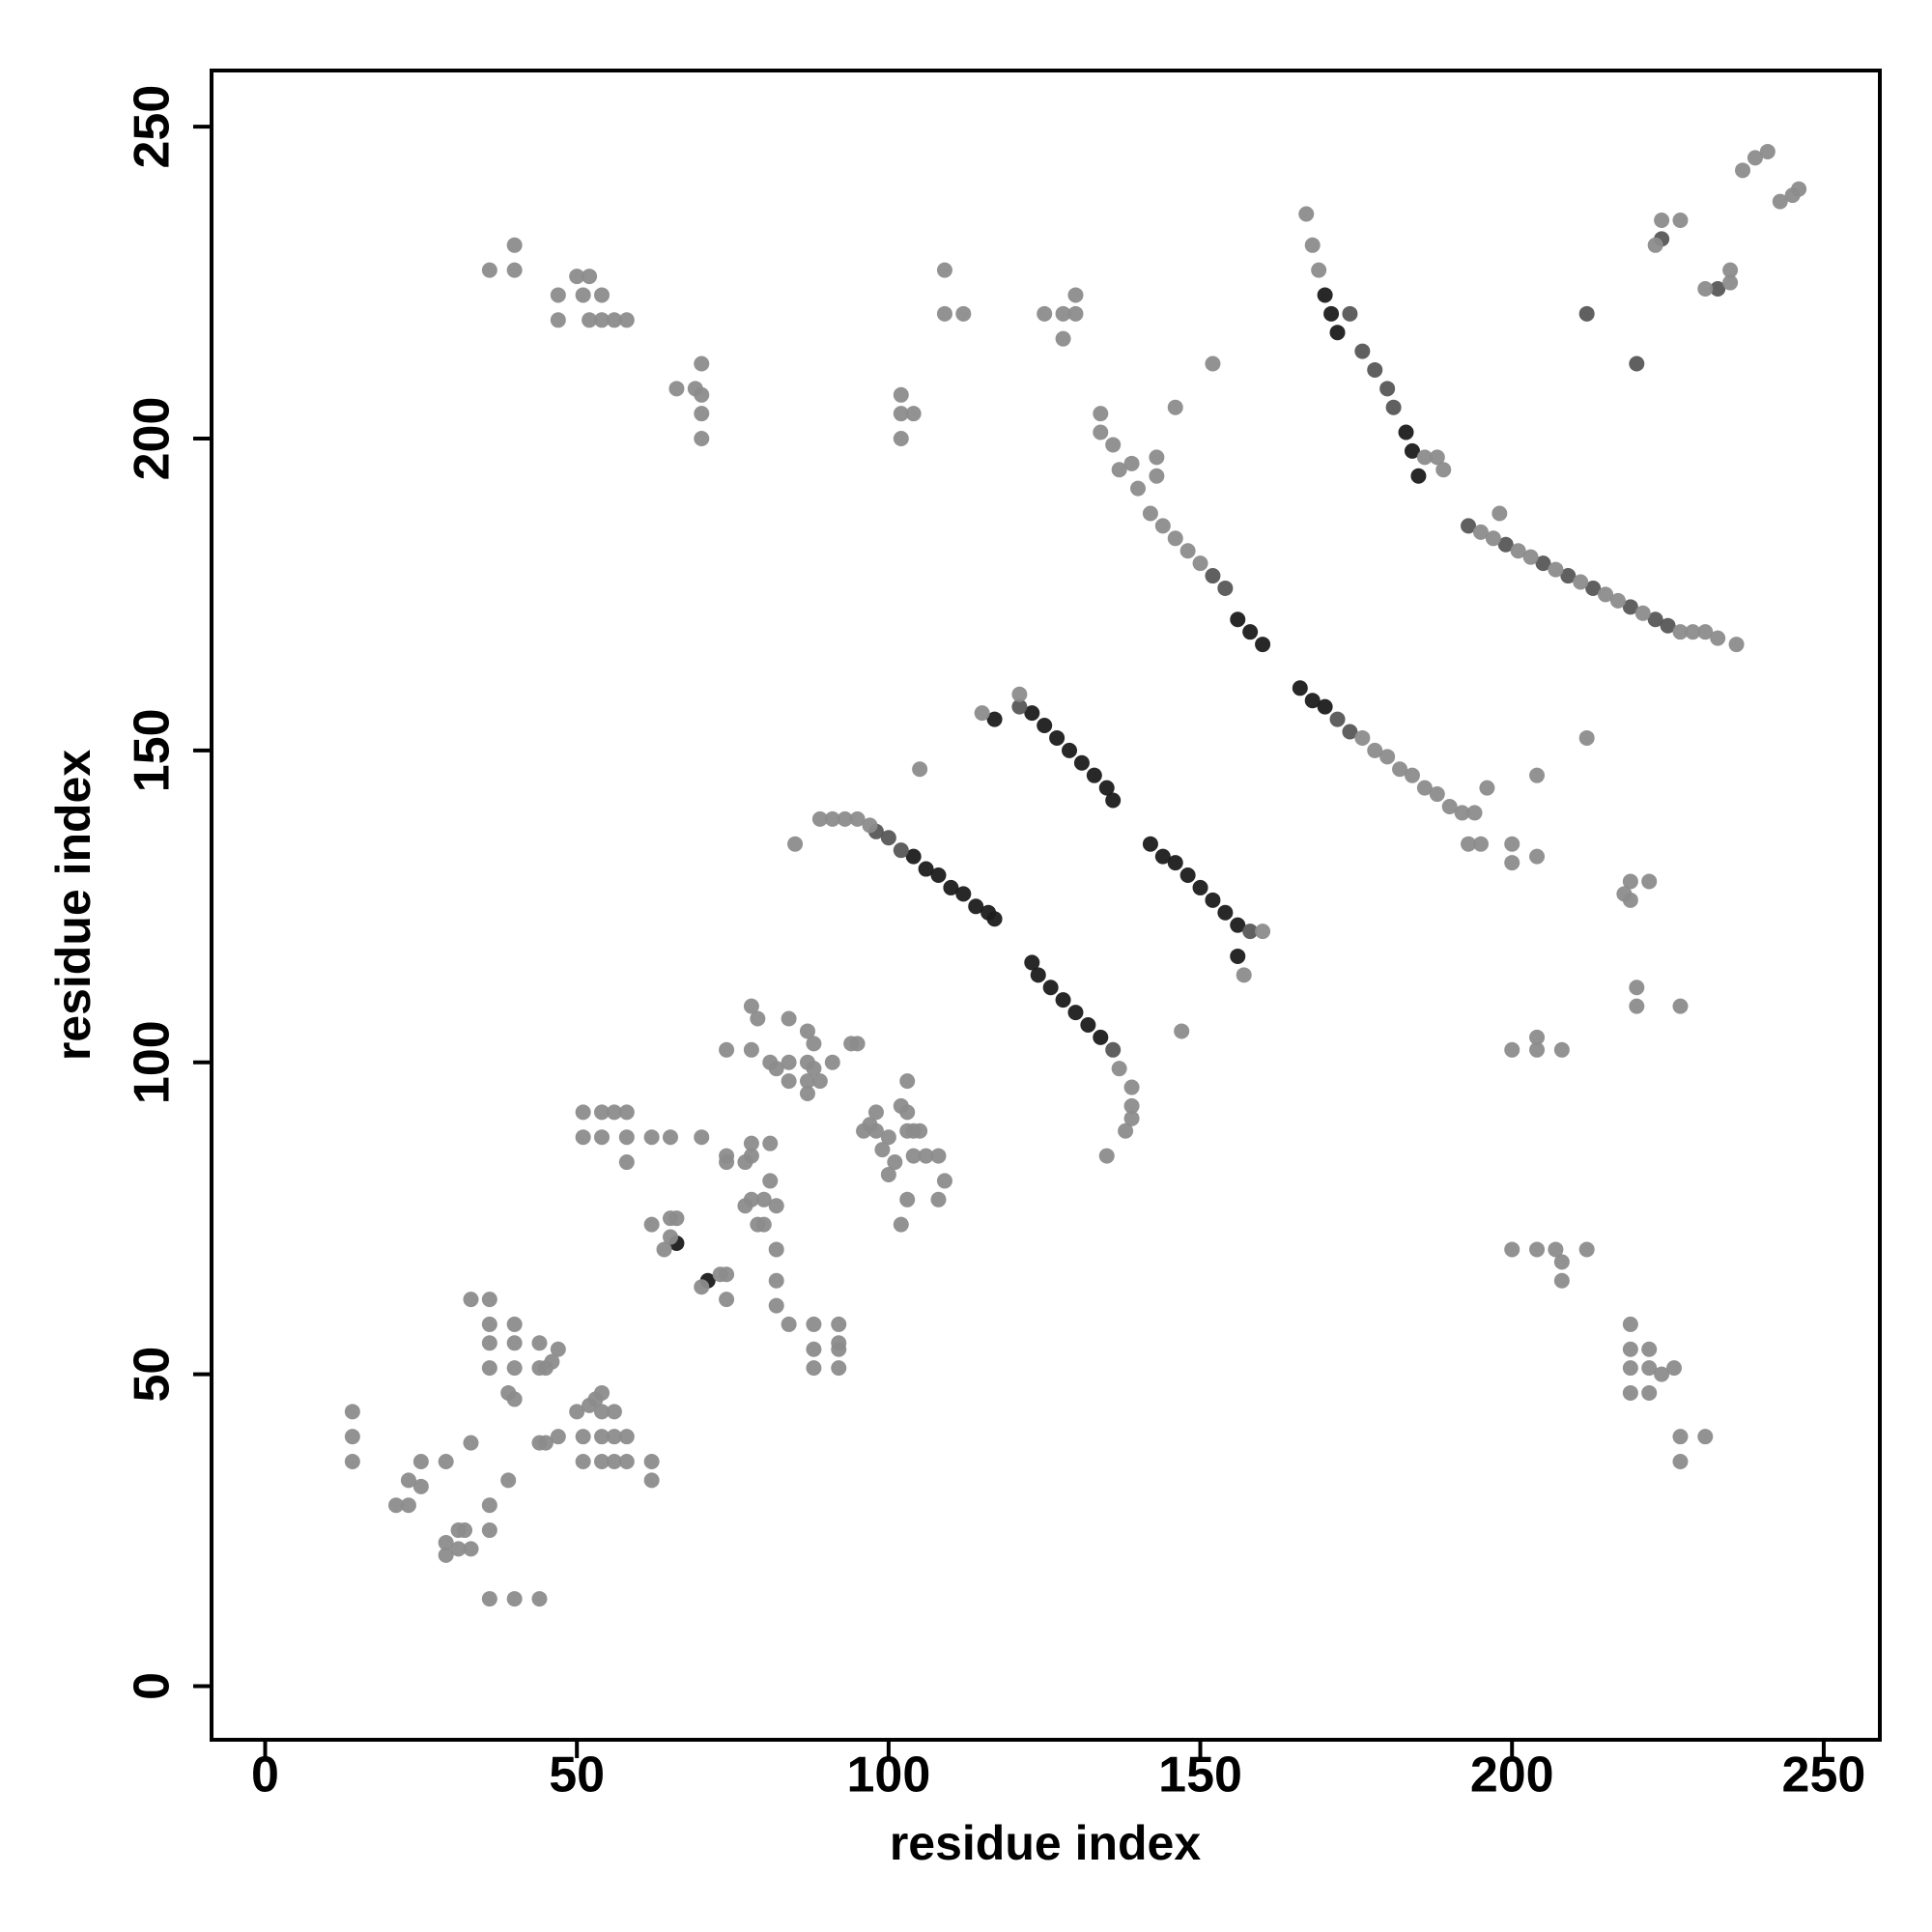 The height and width of the screenshot is (1932, 1932). I want to click on y-tick-label: 0, so click(153, 1686).